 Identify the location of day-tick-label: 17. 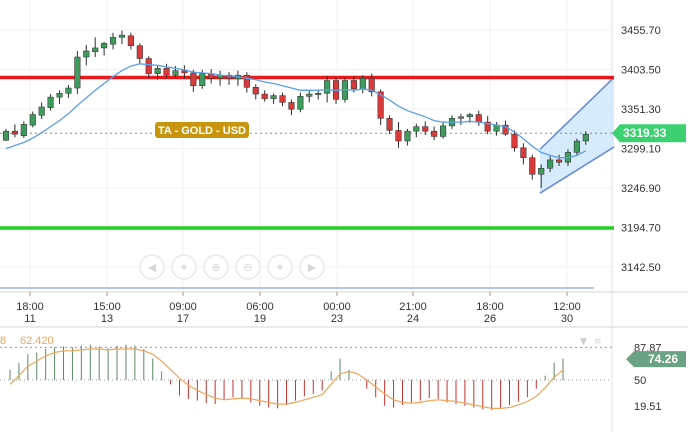
(183, 319).